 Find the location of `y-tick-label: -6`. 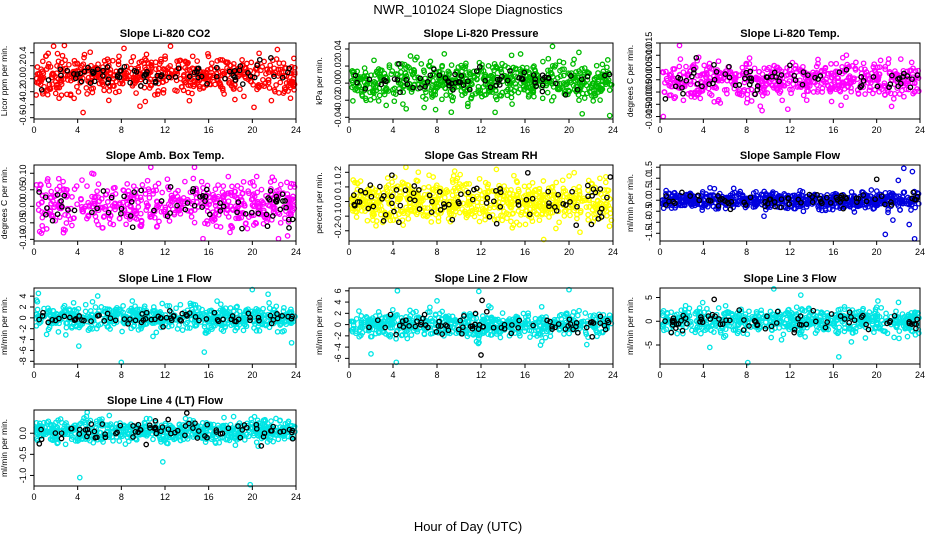

y-tick-label: -6 is located at coordinates (23, 350).